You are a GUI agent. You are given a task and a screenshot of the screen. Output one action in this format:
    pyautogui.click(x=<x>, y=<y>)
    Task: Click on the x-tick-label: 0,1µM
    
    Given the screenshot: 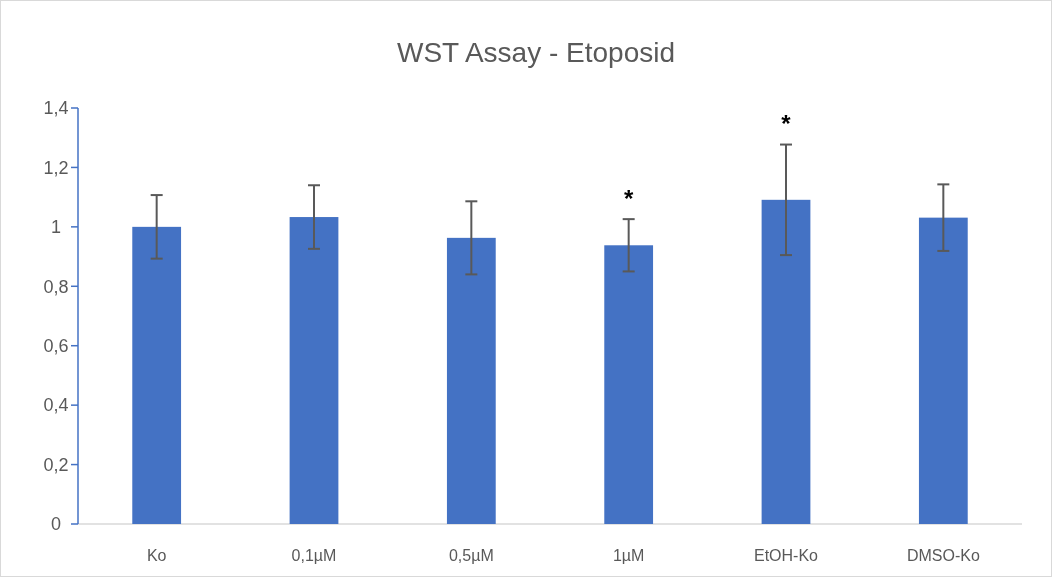 What is the action you would take?
    pyautogui.click(x=314, y=555)
    